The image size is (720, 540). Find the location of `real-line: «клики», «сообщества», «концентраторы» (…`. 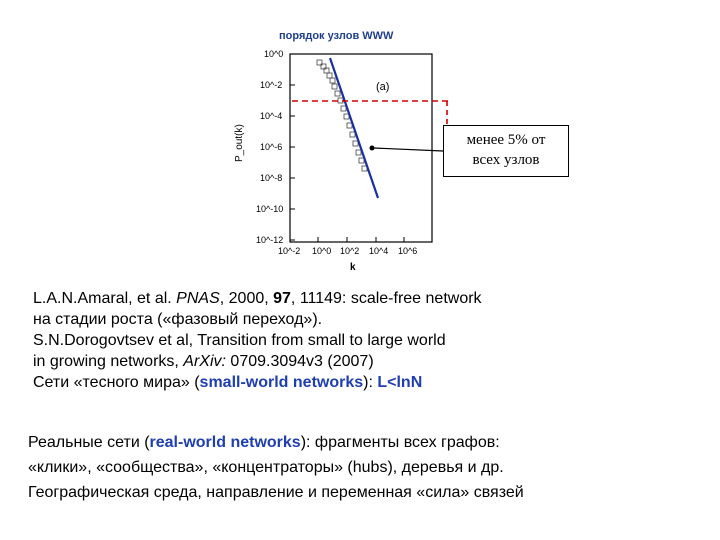

real-line: «клики», «сообщества», «концентраторы» (… is located at coordinates (266, 467).